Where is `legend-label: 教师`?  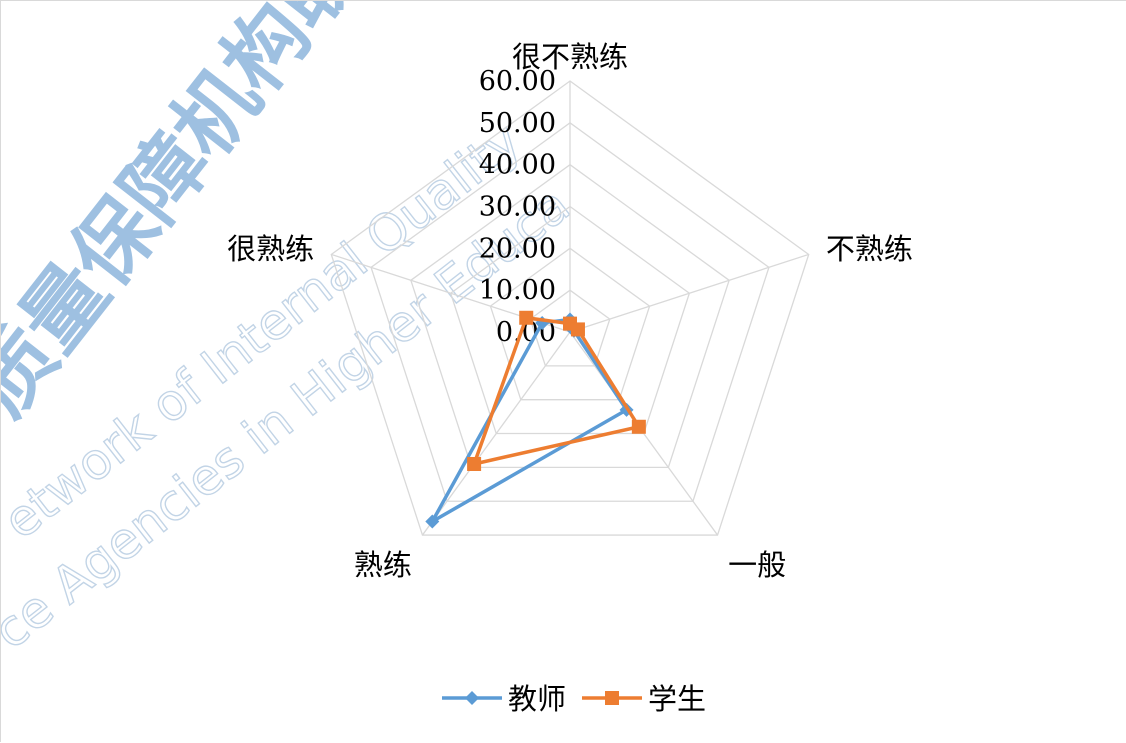
legend-label: 教师 is located at coordinates (537, 699).